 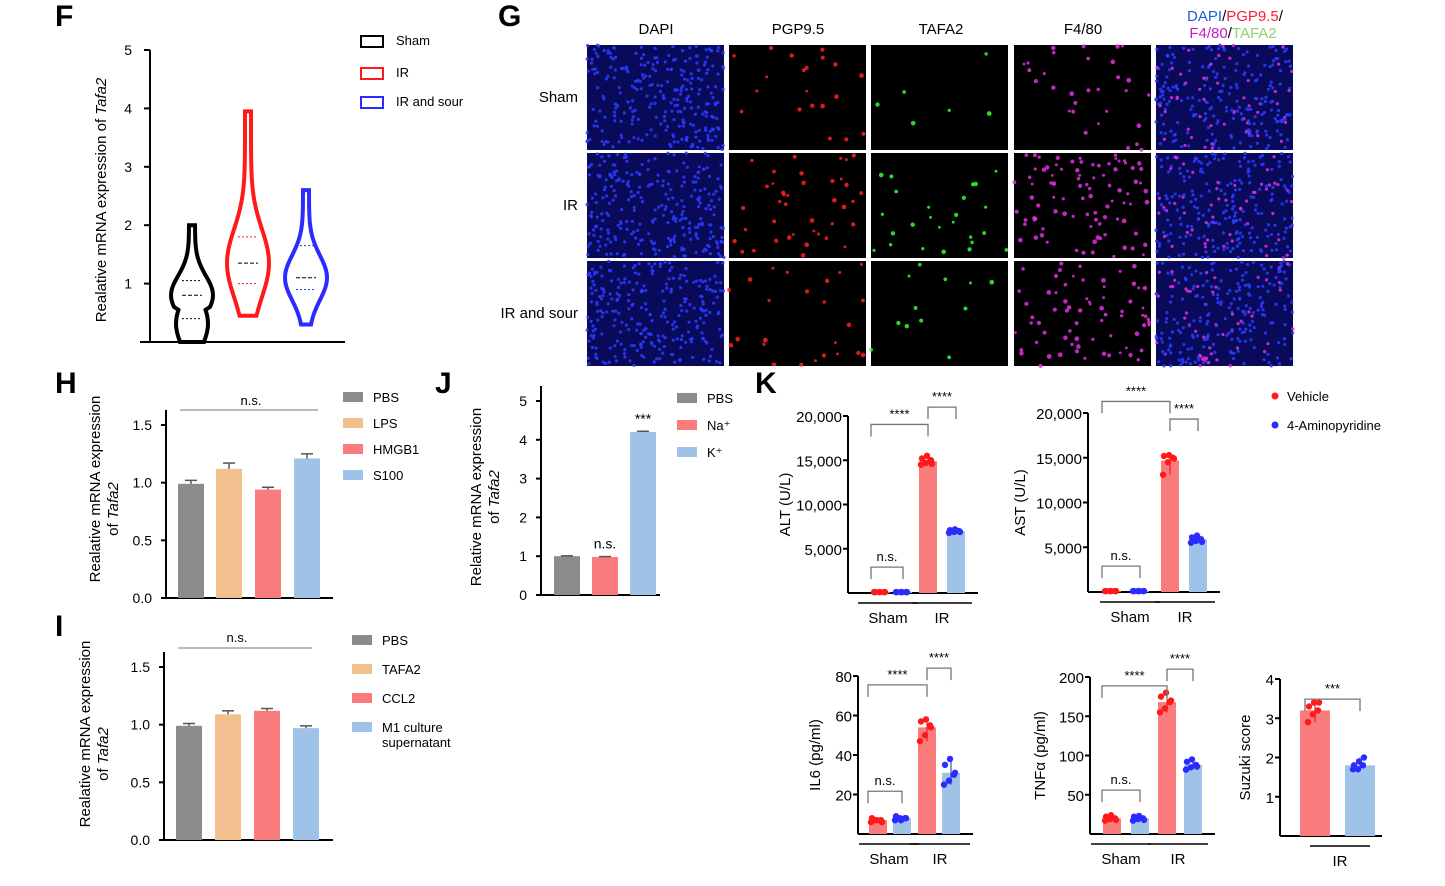 What do you see at coordinates (888, 859) in the screenshot?
I see `group-label: Sham` at bounding box center [888, 859].